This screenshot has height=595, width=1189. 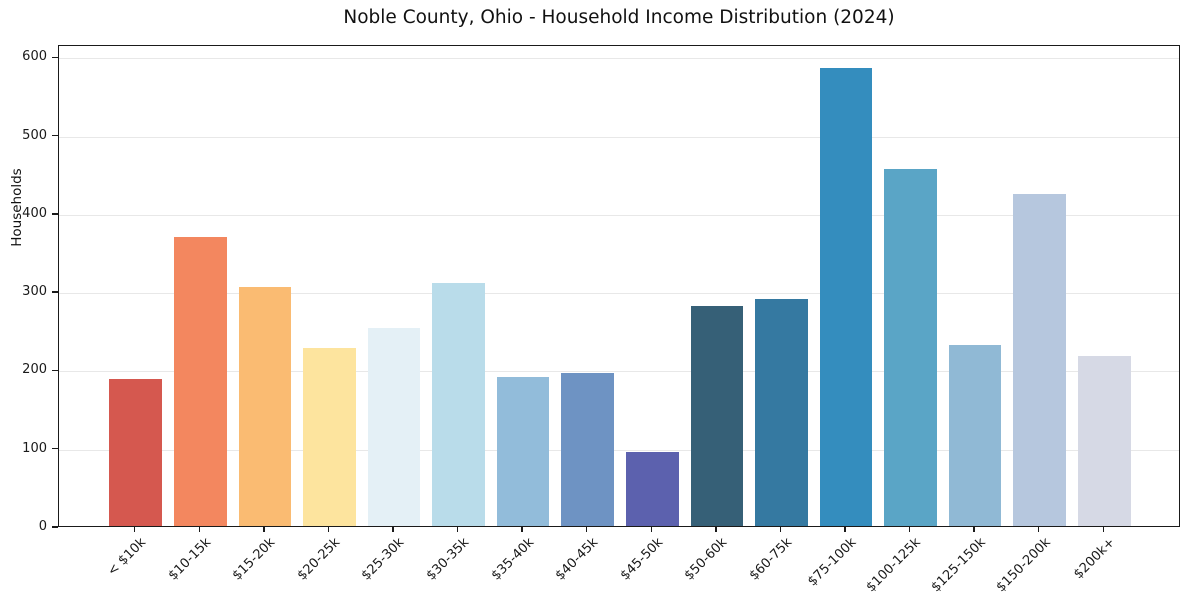 What do you see at coordinates (910, 347) in the screenshot?
I see `bar-$100-125k` at bounding box center [910, 347].